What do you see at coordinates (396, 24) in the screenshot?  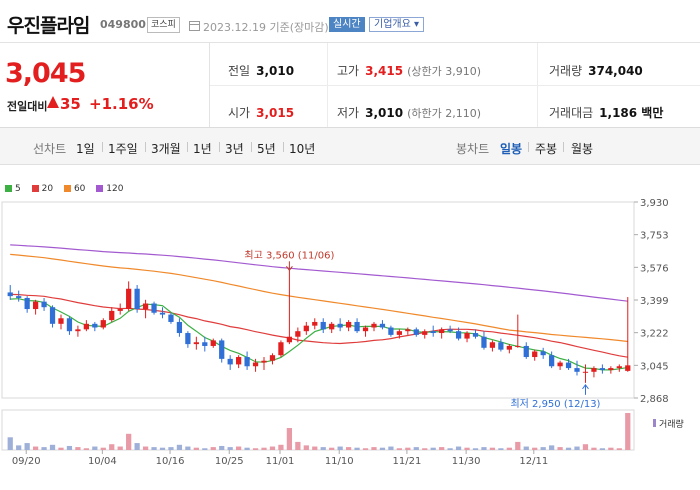 I see `company-overview-button: 기업개요 ▾` at bounding box center [396, 24].